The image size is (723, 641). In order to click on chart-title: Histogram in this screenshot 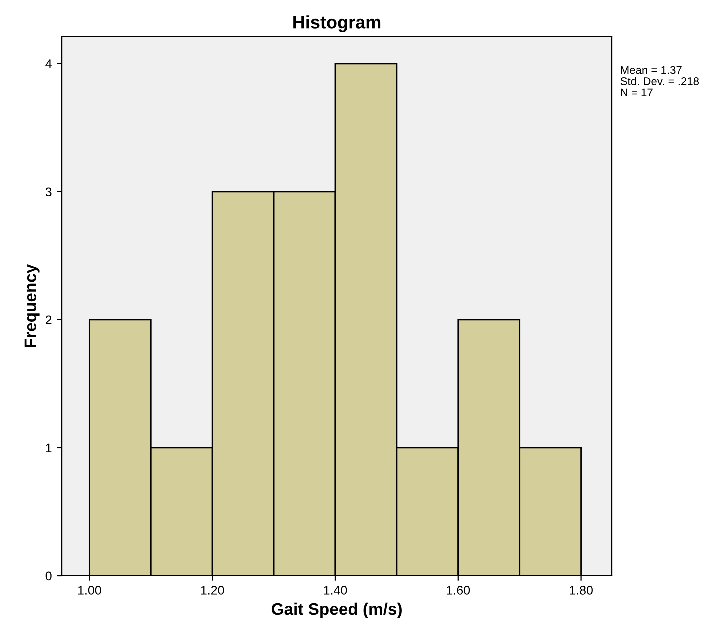, I will do `click(337, 24)`.